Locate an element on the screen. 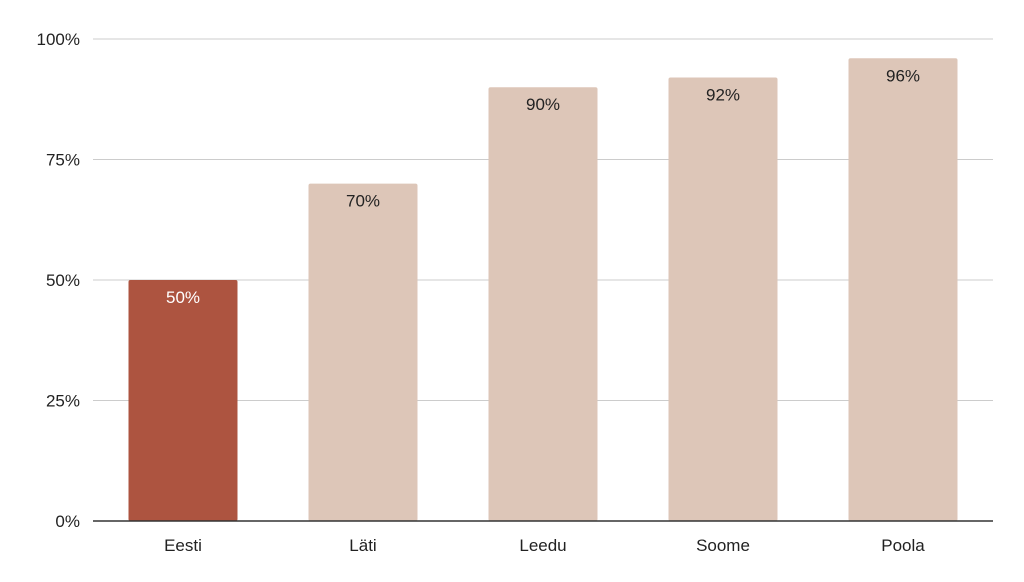  bar-soome is located at coordinates (723, 299).